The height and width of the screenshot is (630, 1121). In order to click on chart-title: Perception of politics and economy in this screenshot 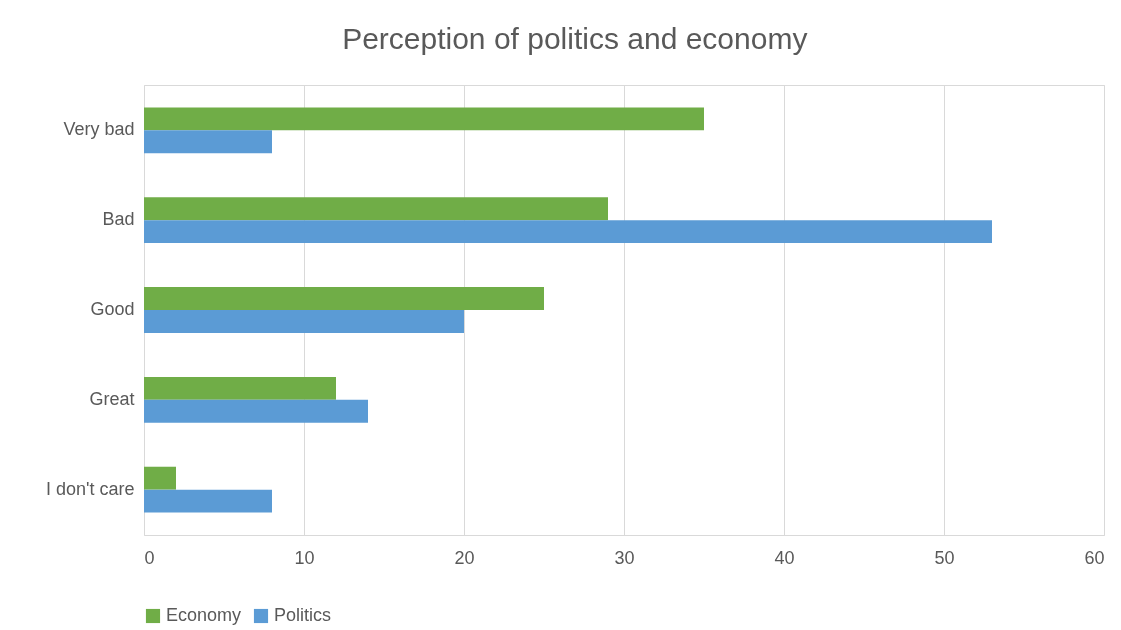, I will do `click(575, 38)`.